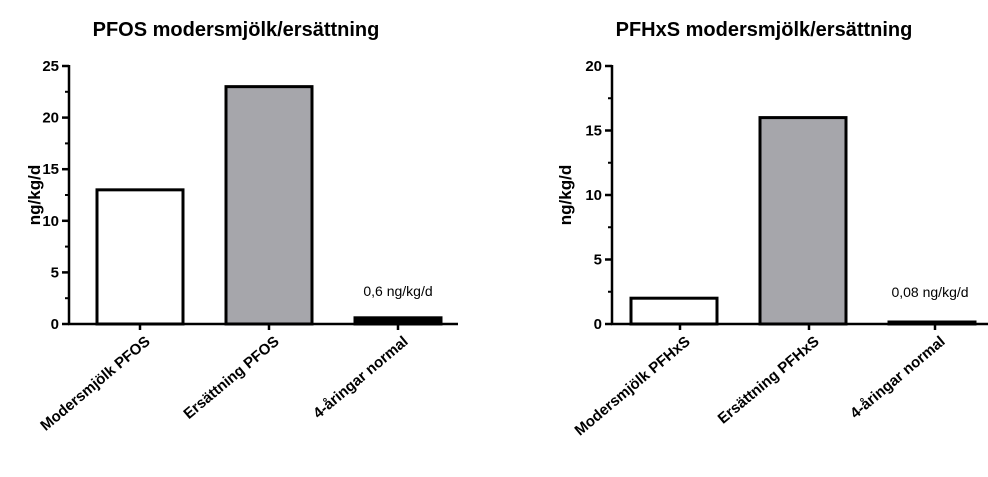 Image resolution: width=988 pixels, height=477 pixels. What do you see at coordinates (236, 30) in the screenshot?
I see `chart-title: PFOS modersmjölk/ersättning` at bounding box center [236, 30].